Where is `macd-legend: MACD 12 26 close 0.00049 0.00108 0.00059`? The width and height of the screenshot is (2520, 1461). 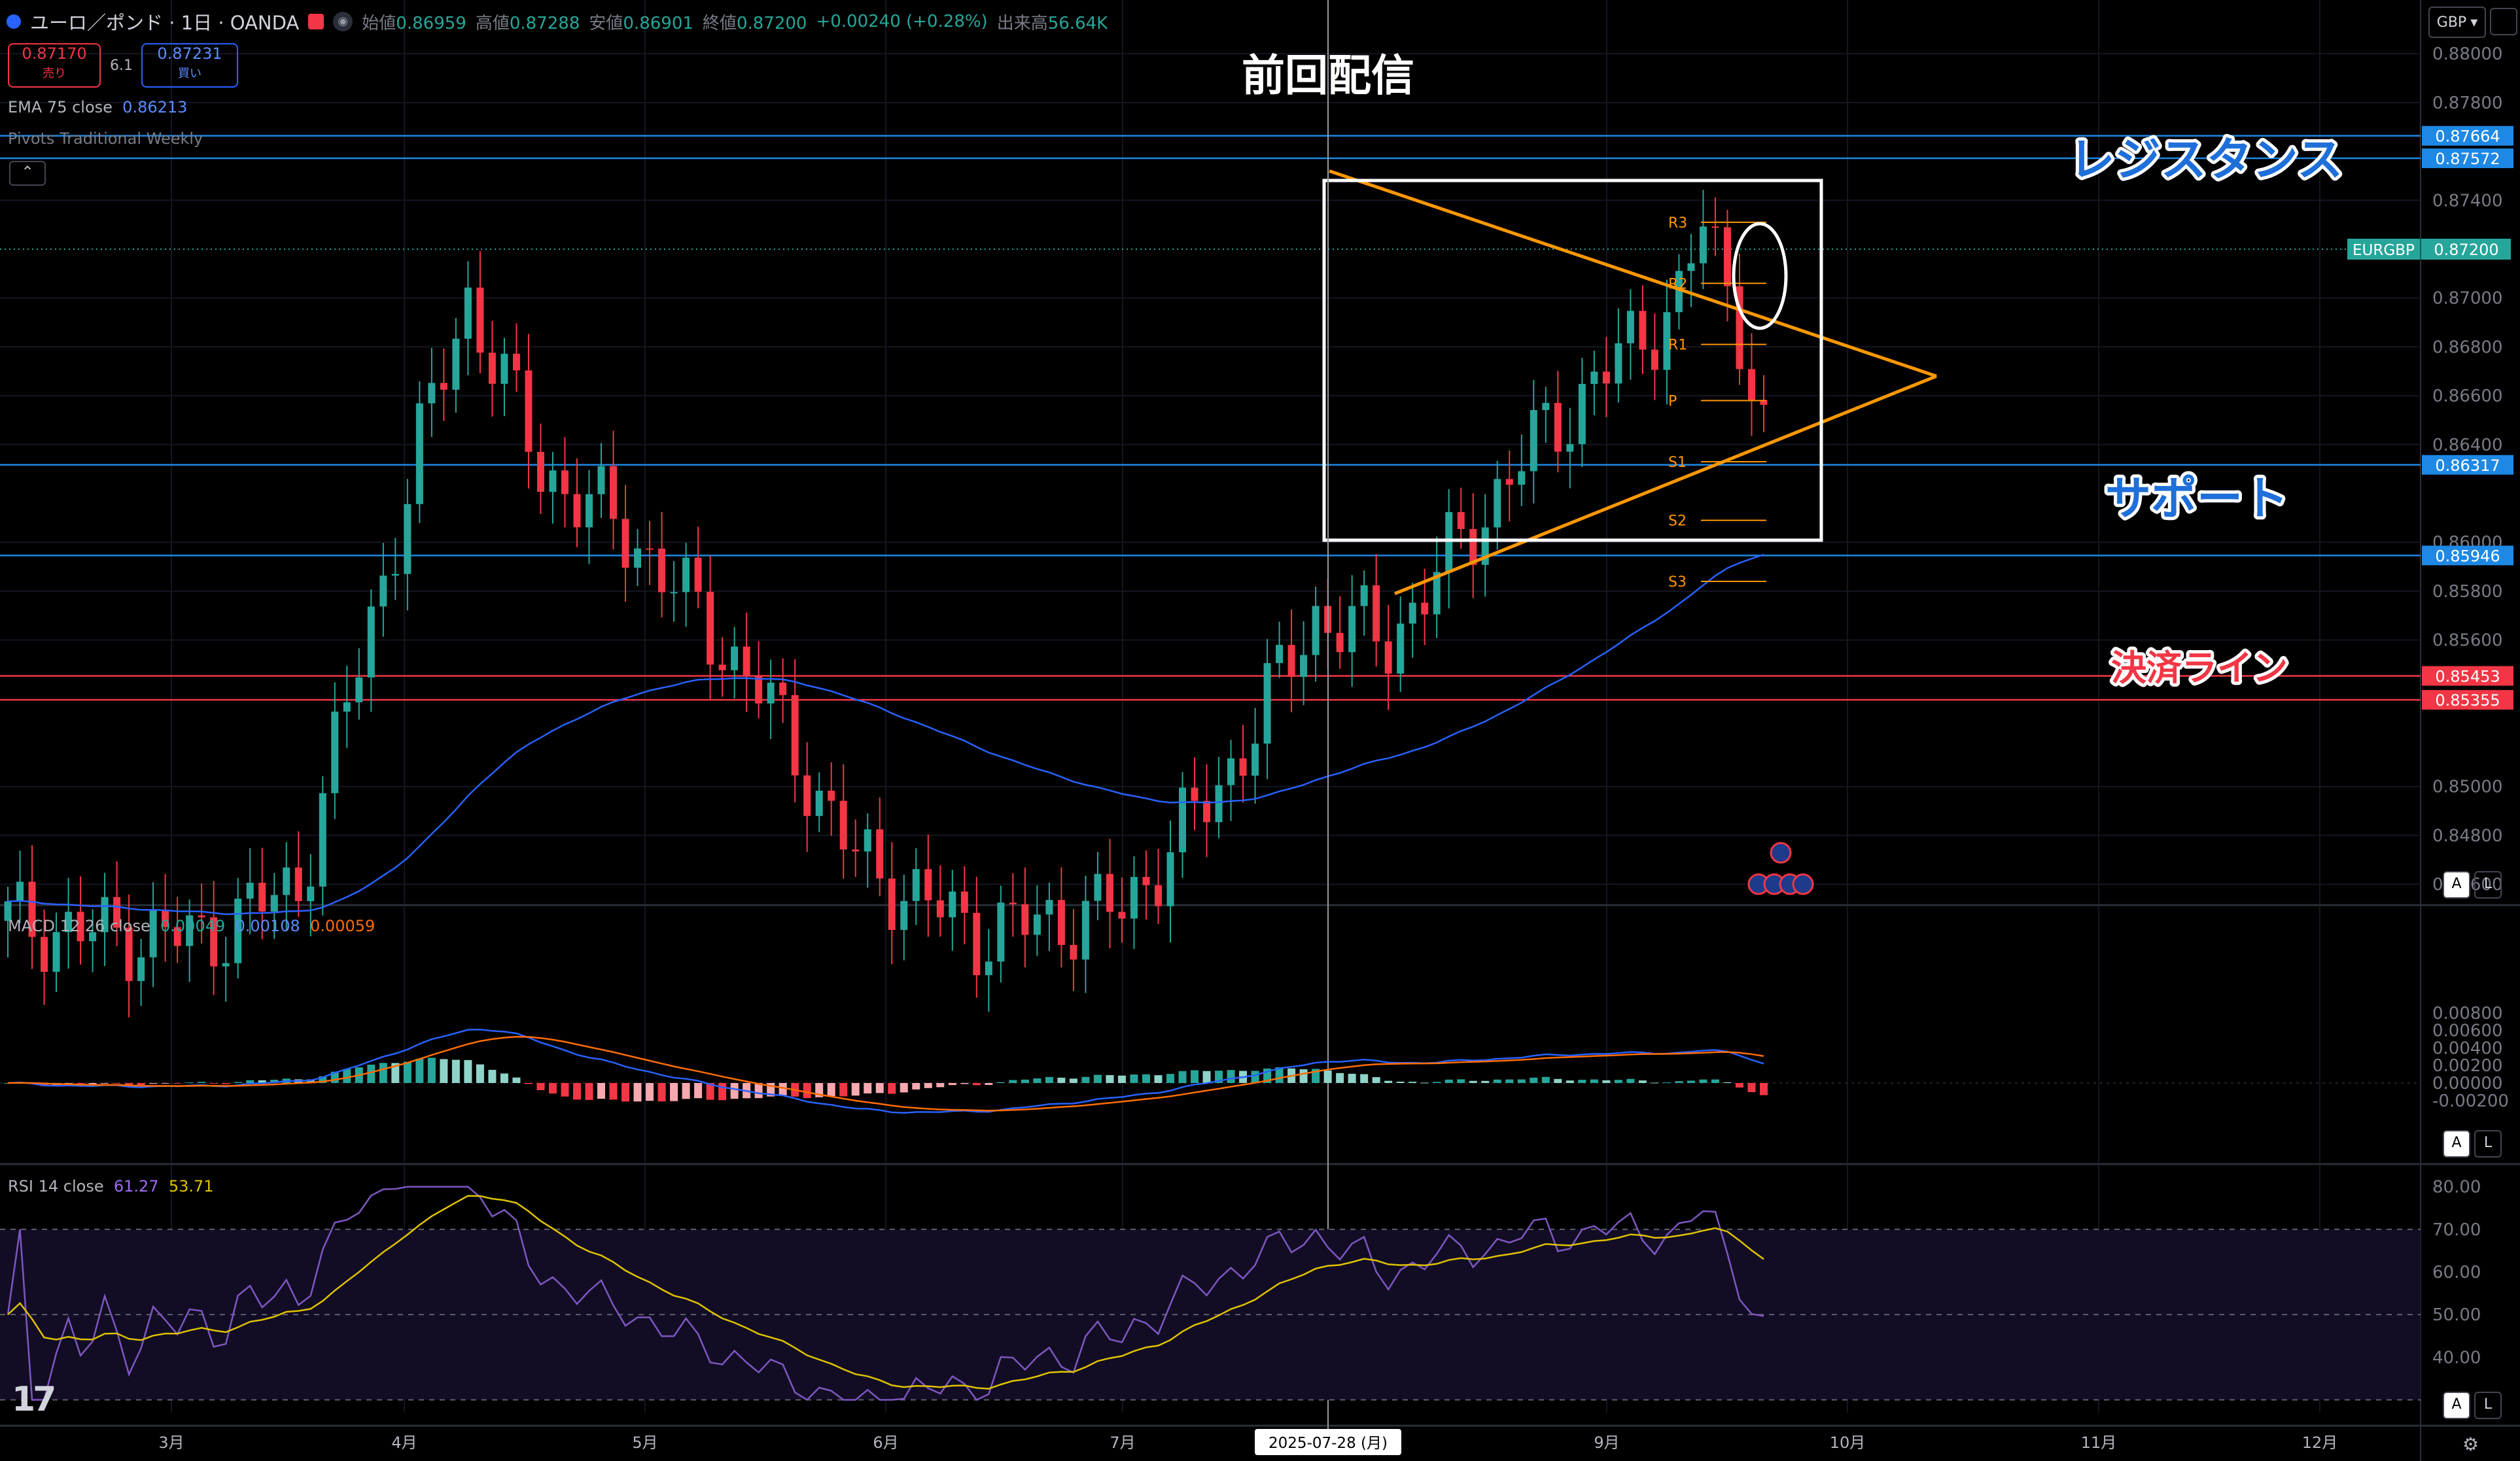
macd-legend: MACD 12 26 close 0.00049 0.00108 0.00059 is located at coordinates (192, 926).